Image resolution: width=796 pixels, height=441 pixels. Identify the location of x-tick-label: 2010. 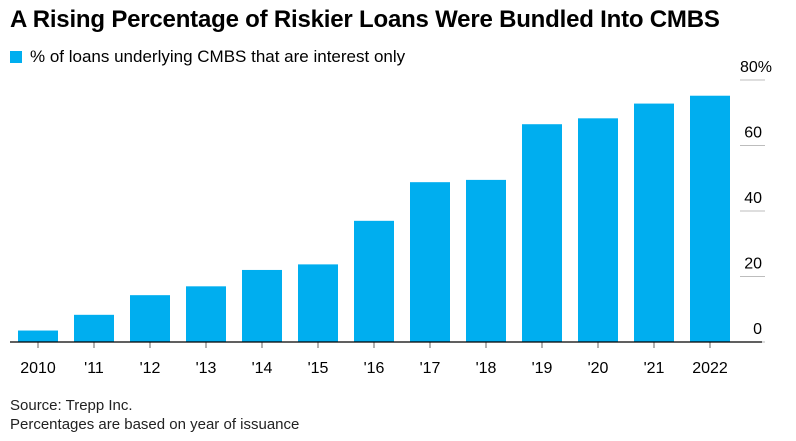
(38, 368).